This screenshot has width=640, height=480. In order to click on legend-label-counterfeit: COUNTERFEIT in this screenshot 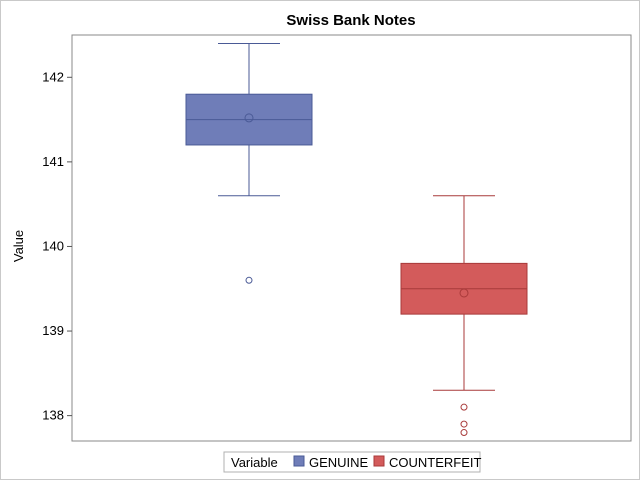, I will do `click(435, 462)`.